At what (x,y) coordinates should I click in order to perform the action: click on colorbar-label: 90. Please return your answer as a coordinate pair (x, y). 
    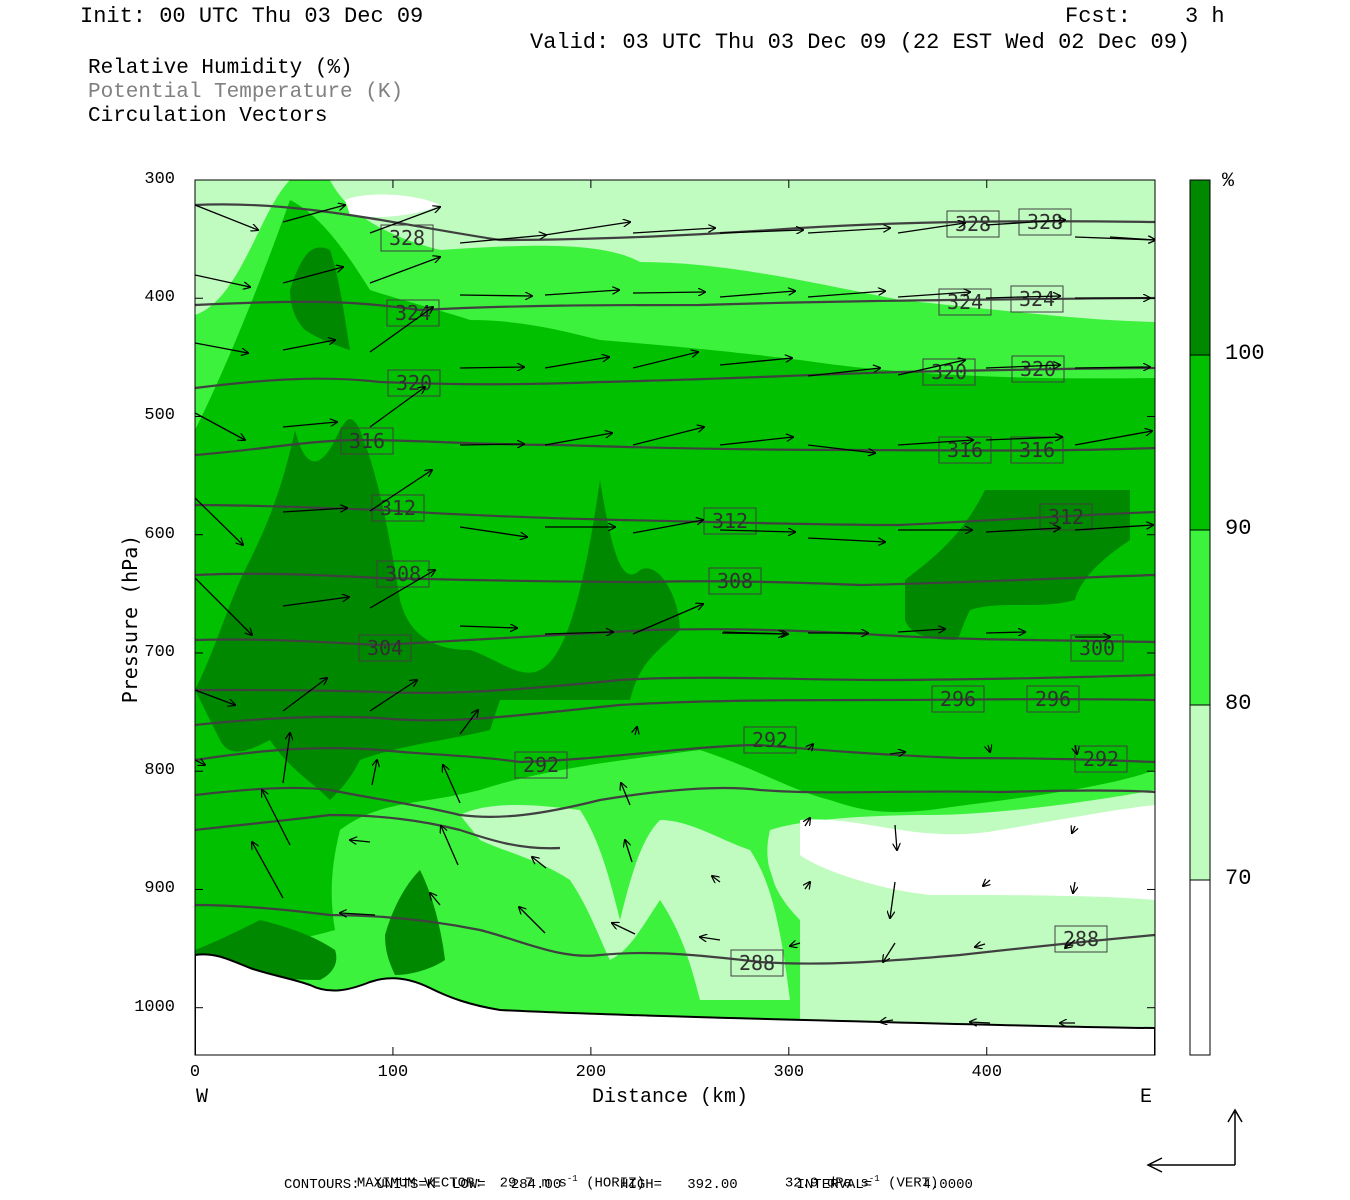
    Looking at the image, I should click on (1238, 528).